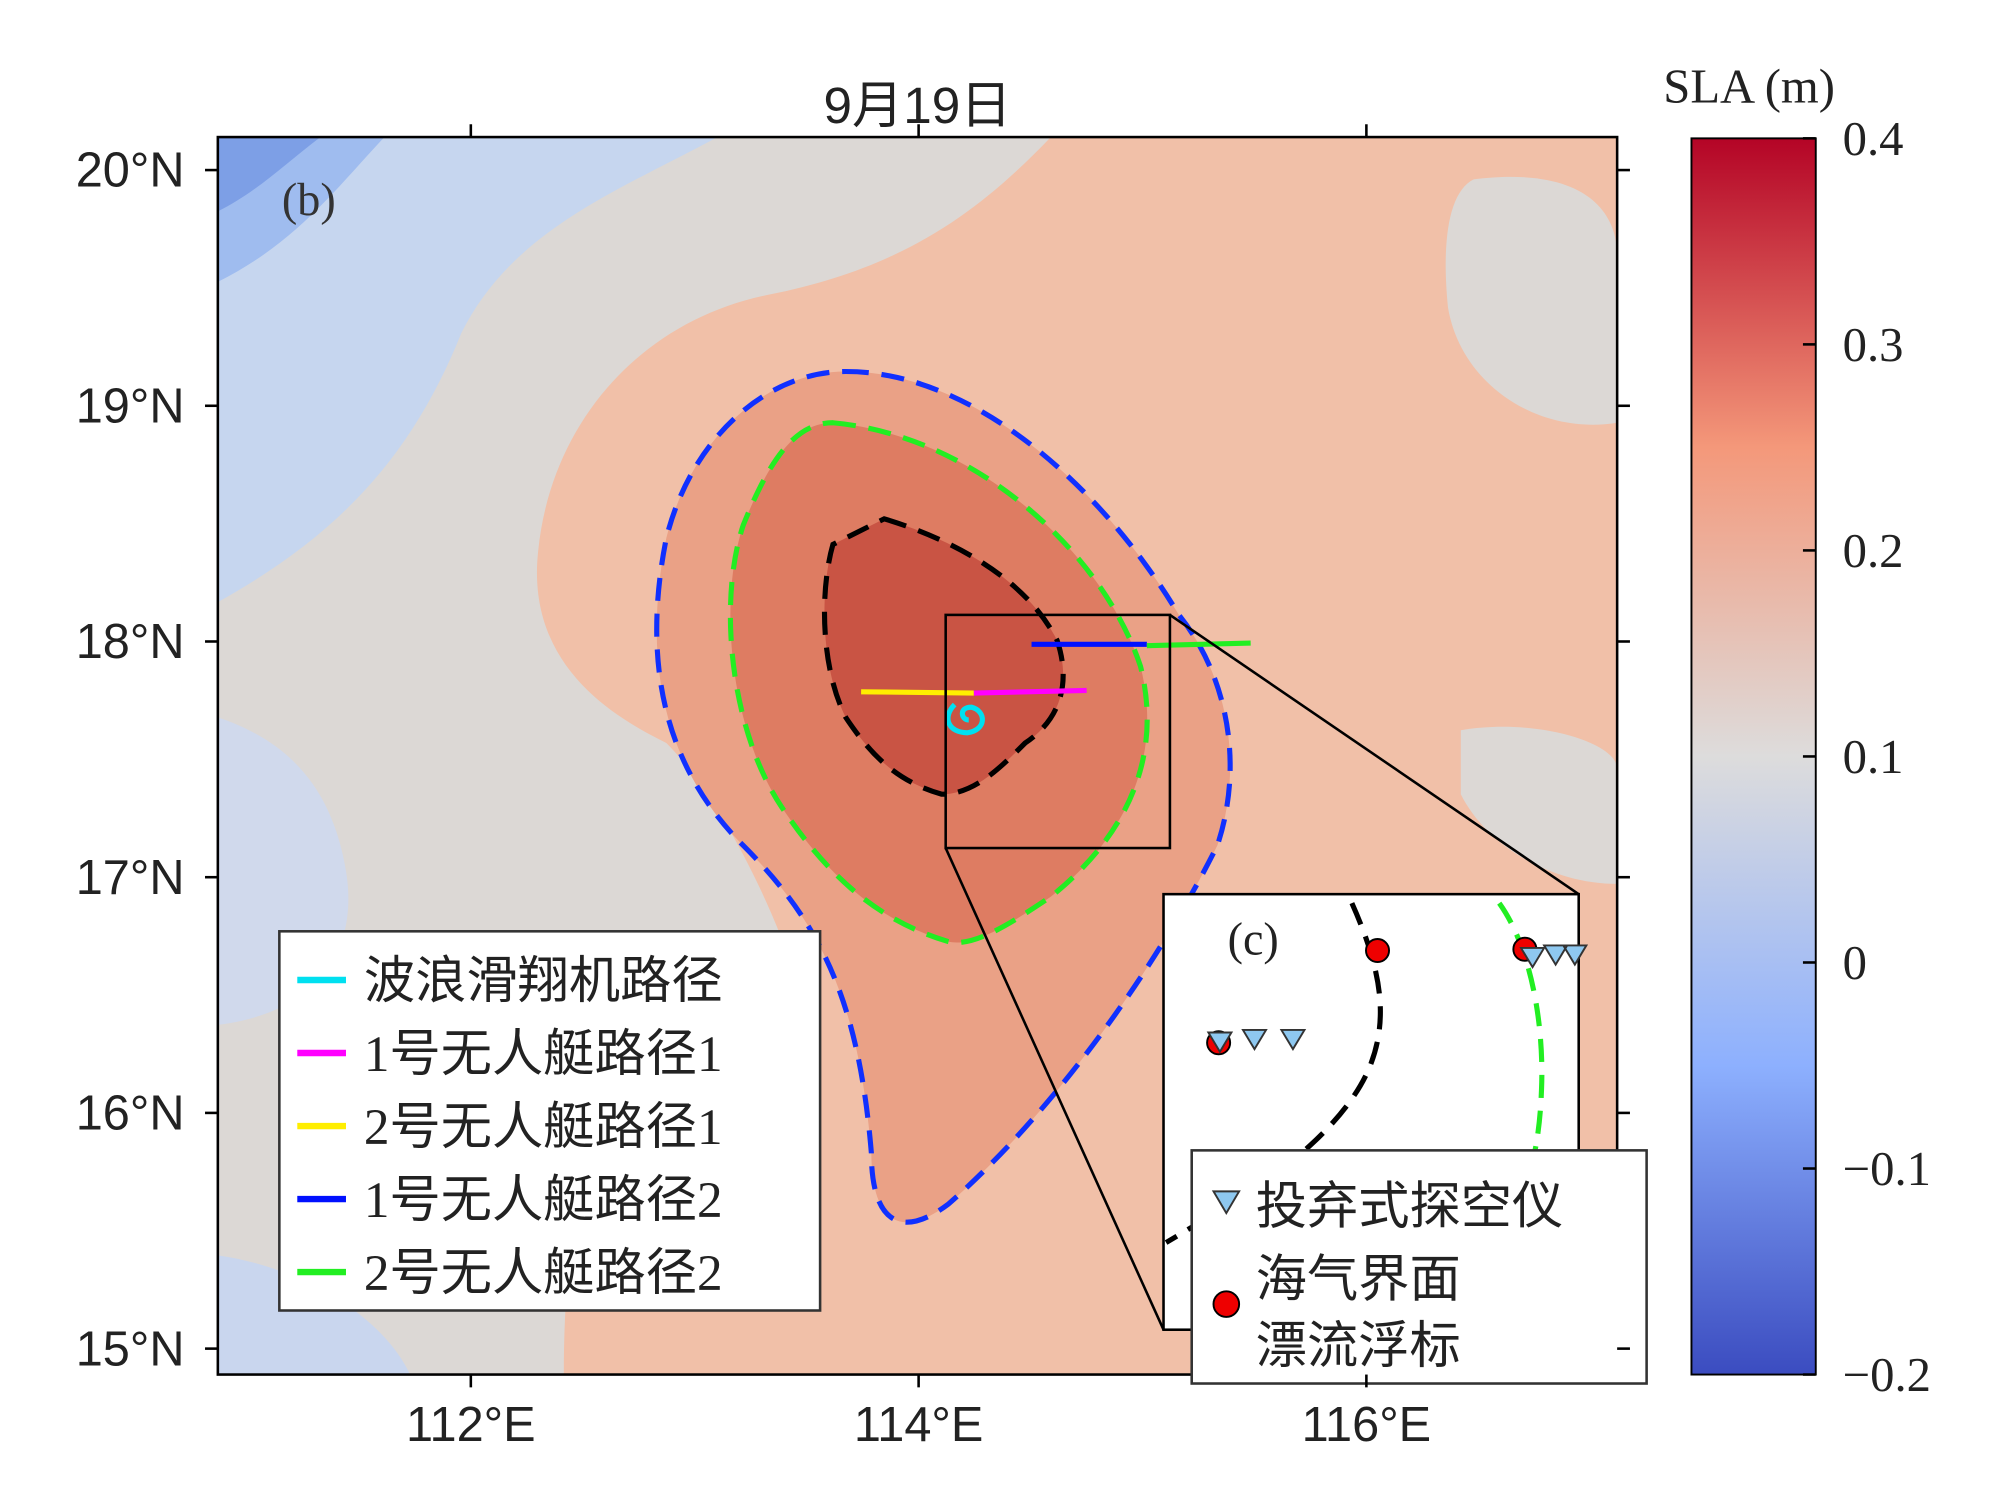  What do you see at coordinates (1887, 1375) in the screenshot?
I see `colorbar-tick-label: −0.2` at bounding box center [1887, 1375].